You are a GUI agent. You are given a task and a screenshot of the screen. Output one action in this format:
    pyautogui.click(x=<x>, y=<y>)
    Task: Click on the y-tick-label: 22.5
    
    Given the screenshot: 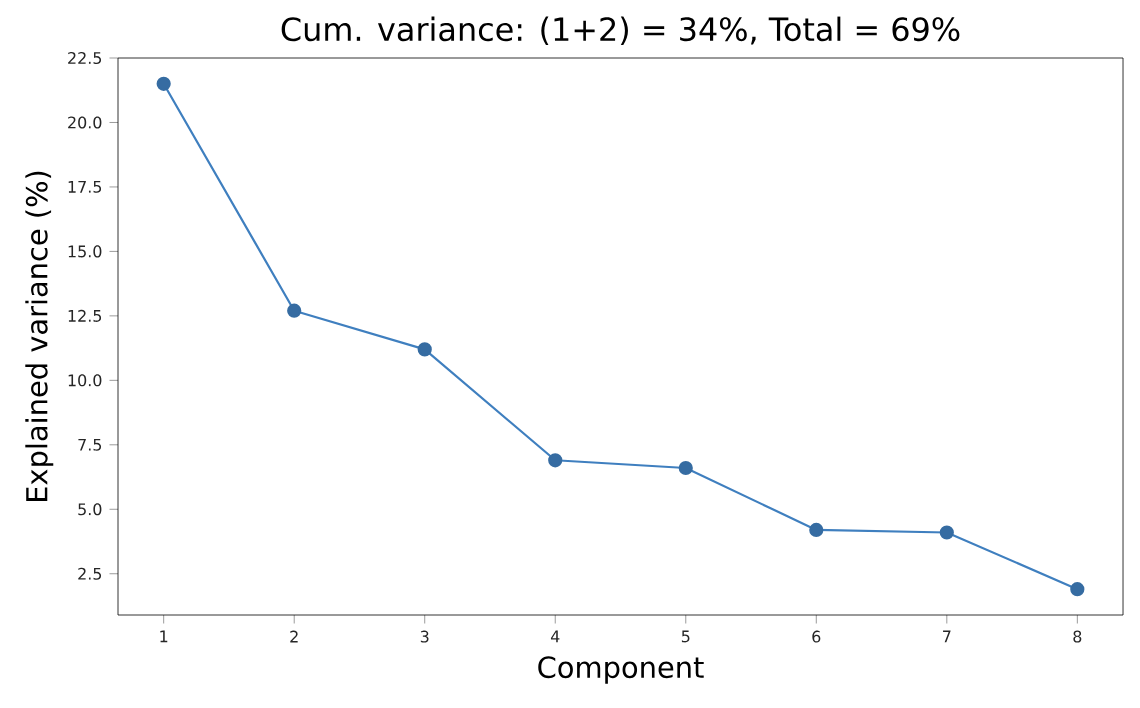 What is the action you would take?
    pyautogui.click(x=85, y=58)
    